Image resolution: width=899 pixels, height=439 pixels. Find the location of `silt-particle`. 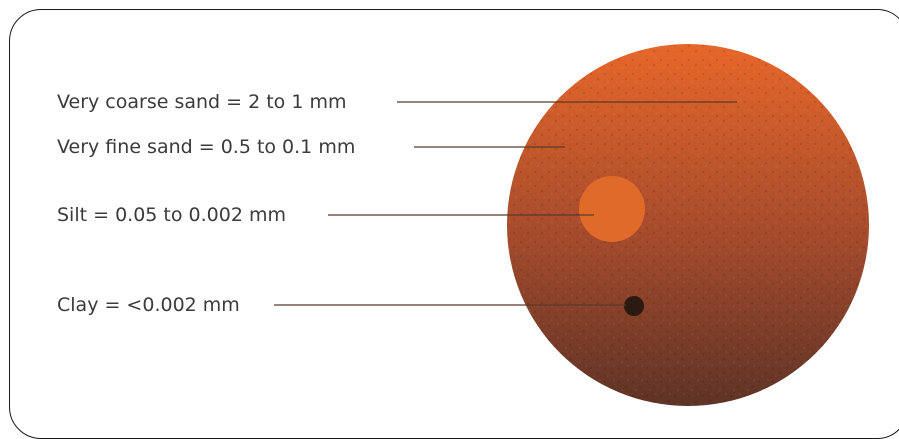

silt-particle is located at coordinates (612, 209).